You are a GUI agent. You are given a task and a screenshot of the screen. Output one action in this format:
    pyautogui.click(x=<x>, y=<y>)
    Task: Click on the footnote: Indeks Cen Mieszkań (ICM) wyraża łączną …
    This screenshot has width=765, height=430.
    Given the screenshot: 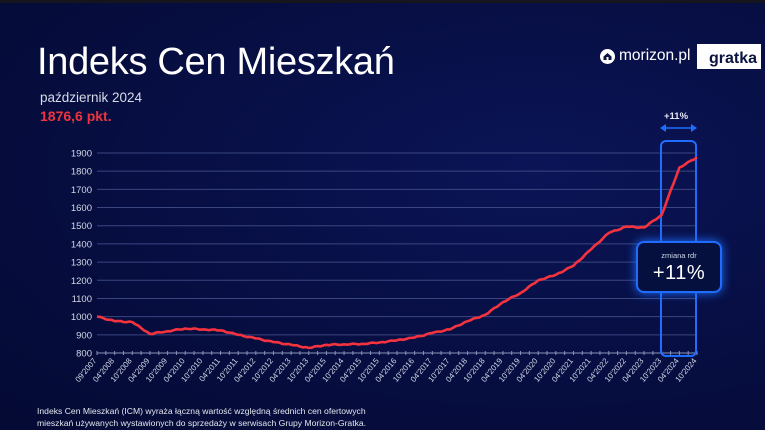 What is the action you would take?
    pyautogui.click(x=201, y=417)
    